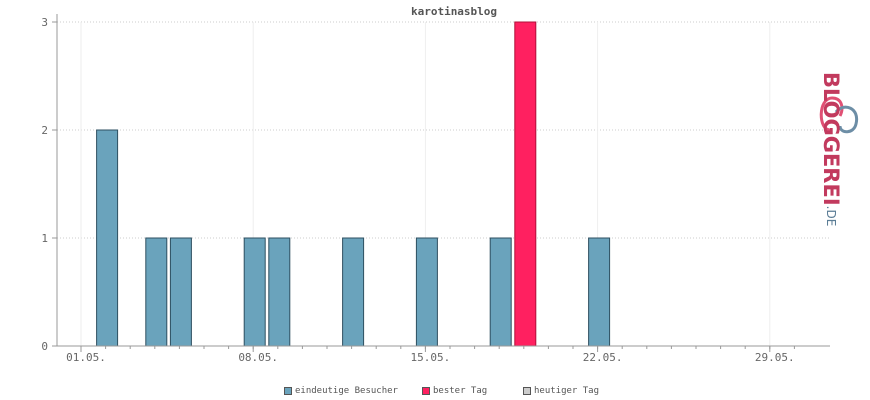  I want to click on bar-best-day, so click(525, 184).